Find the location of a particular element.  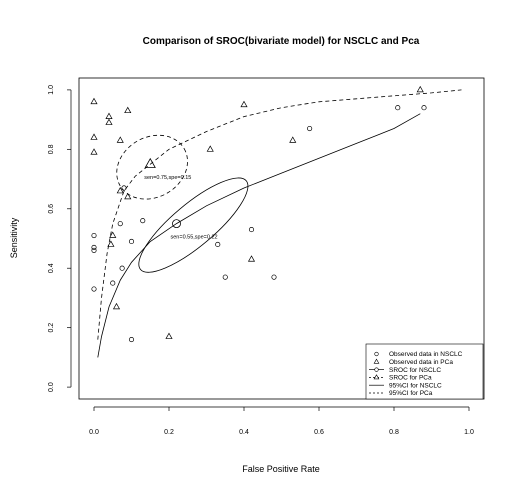

x-tick-label: 0.2 is located at coordinates (169, 432).